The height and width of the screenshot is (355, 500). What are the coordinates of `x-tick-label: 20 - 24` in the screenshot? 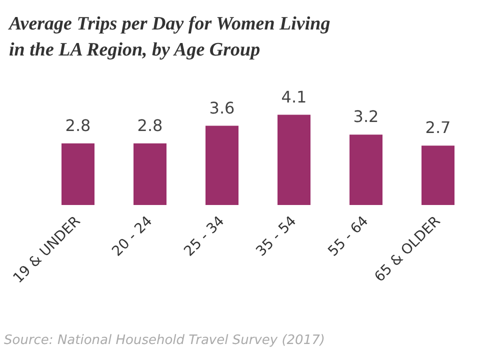 It's located at (132, 236).